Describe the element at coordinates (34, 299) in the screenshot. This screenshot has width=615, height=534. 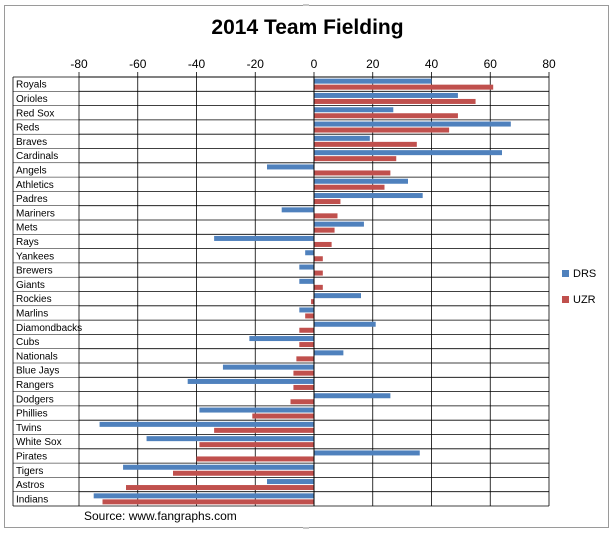
I see `category-label: Rockies` at that location.